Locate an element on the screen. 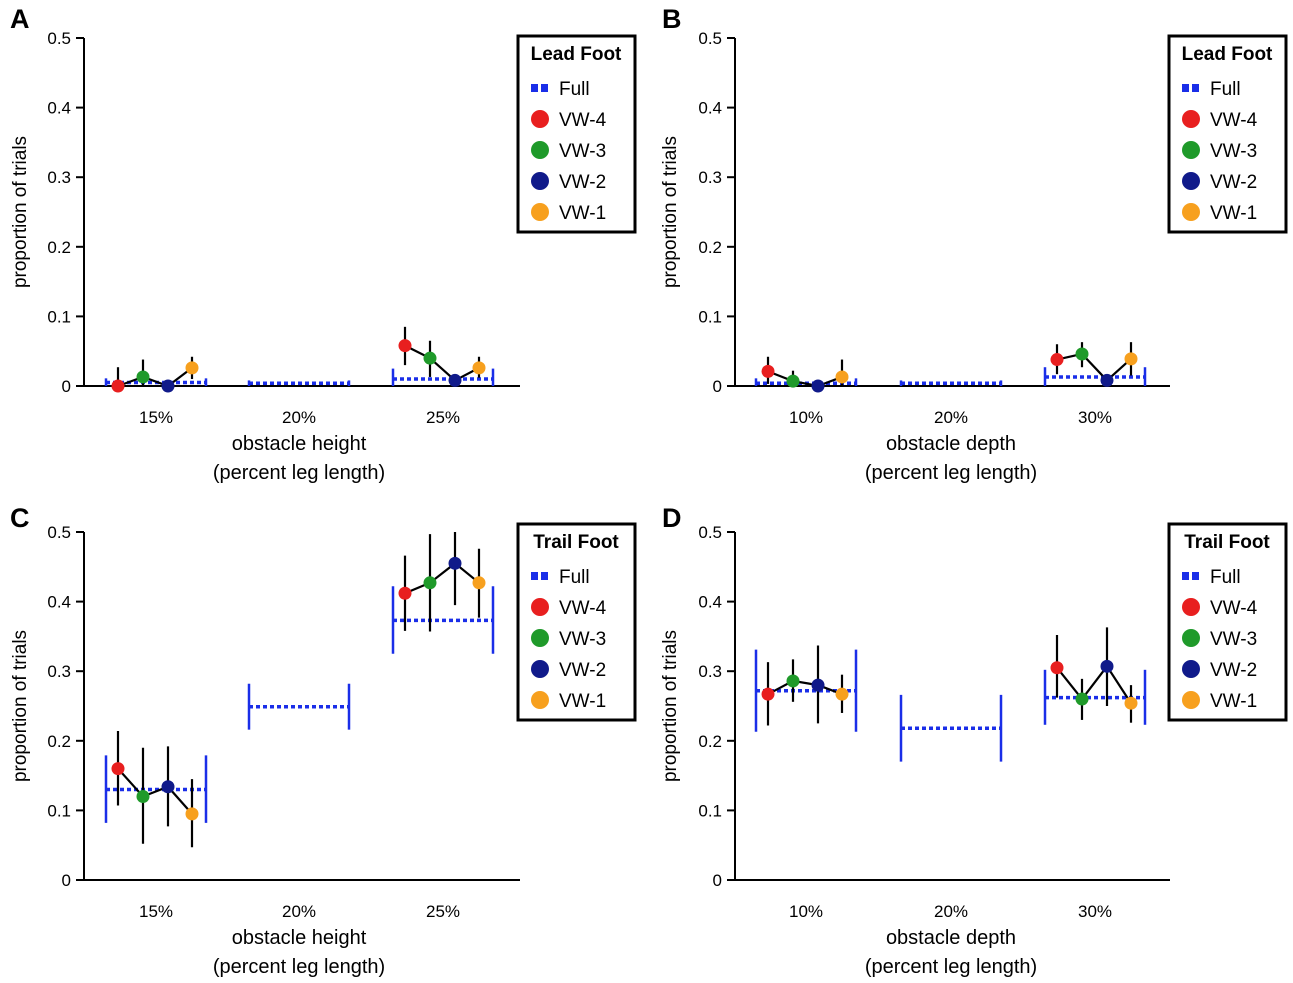 This screenshot has height=983, width=1293. legend-title: Trail Foot is located at coordinates (576, 542).